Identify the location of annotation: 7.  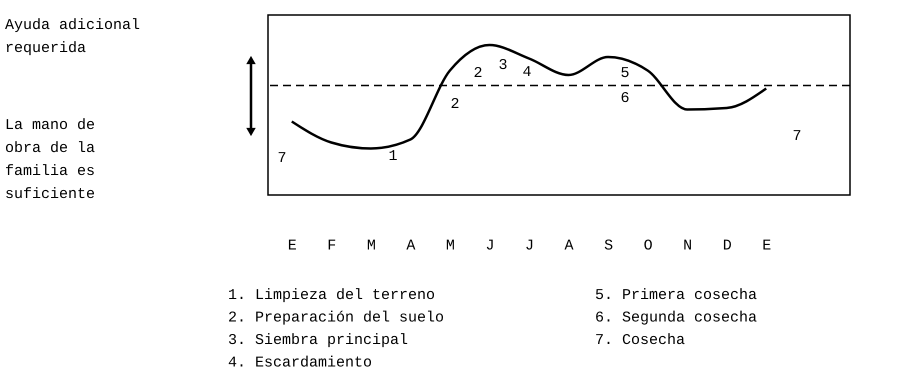
(282, 158).